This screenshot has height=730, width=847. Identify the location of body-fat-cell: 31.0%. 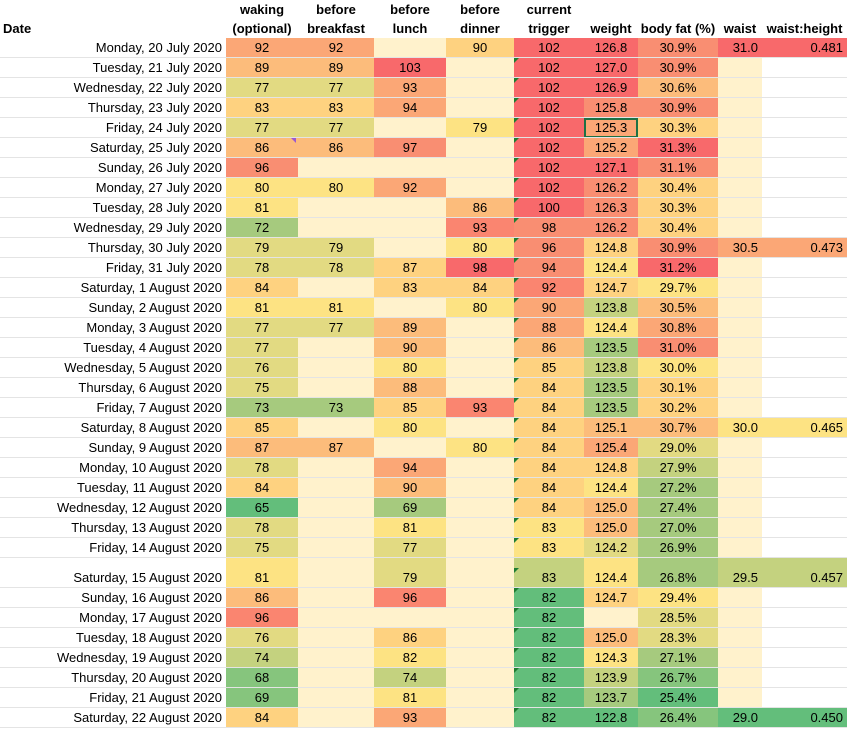
(678, 347).